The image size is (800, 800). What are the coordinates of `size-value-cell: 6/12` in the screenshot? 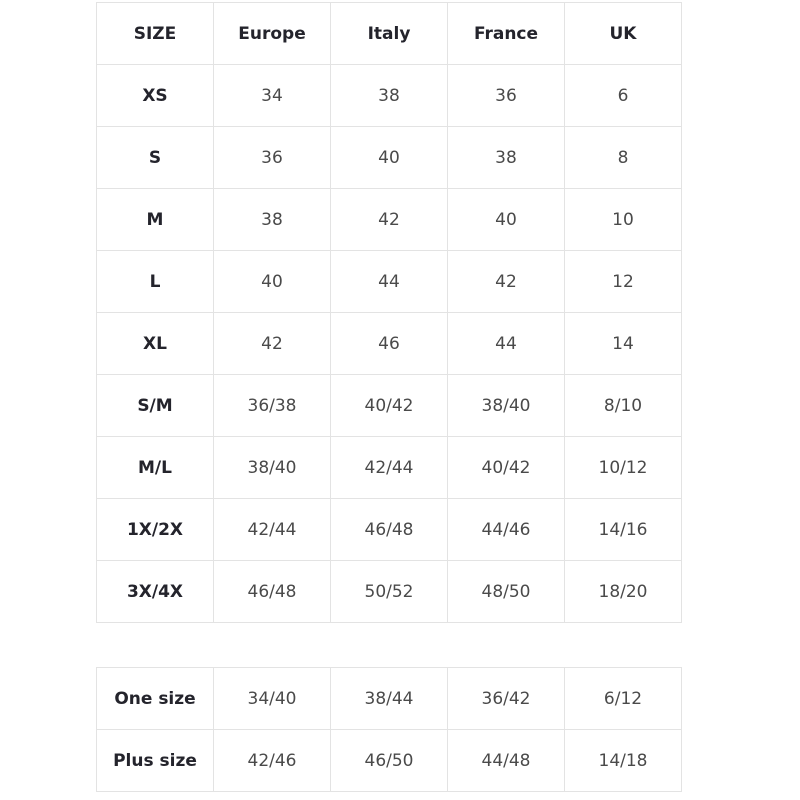 It's located at (623, 698).